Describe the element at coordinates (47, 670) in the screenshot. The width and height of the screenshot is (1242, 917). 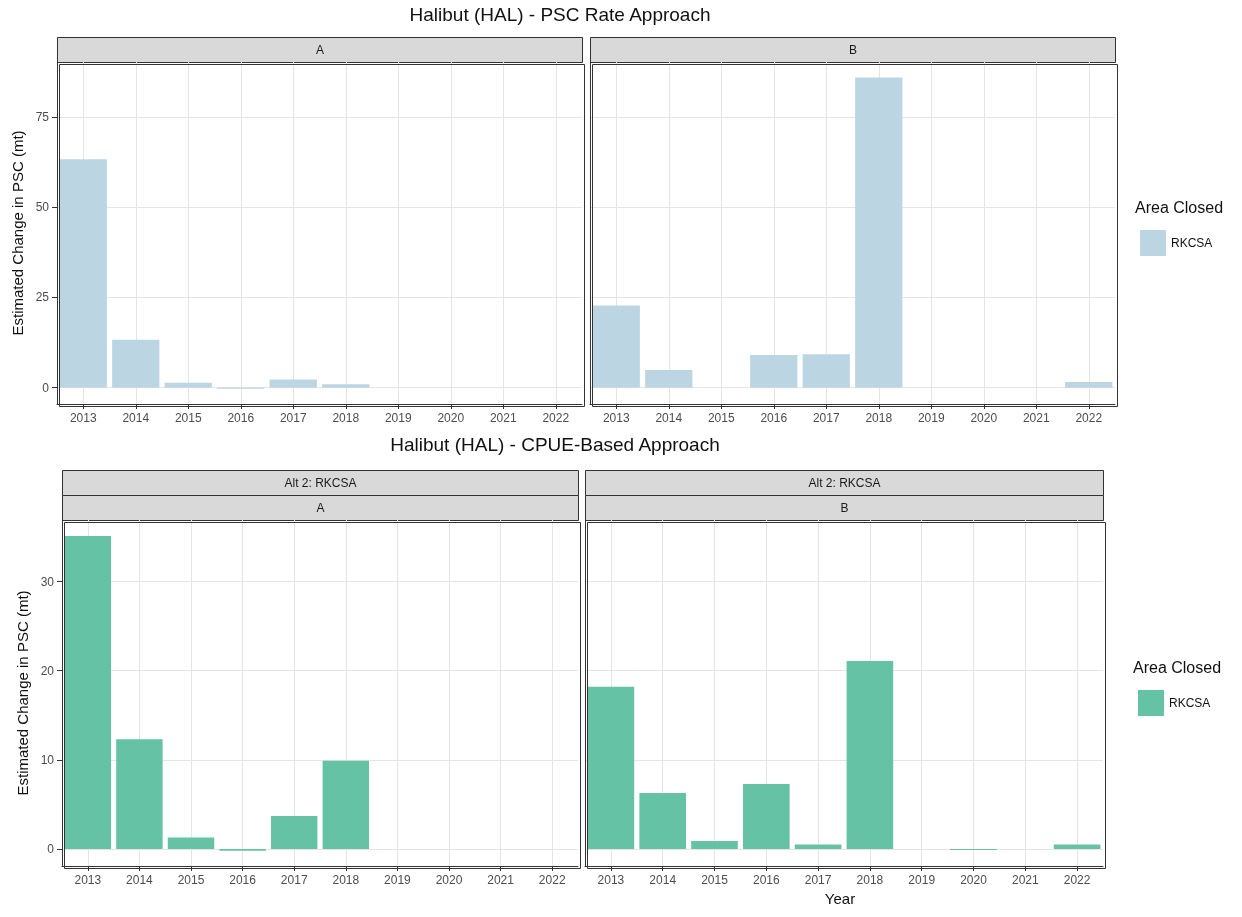
I see `y-tick-label: 20` at that location.